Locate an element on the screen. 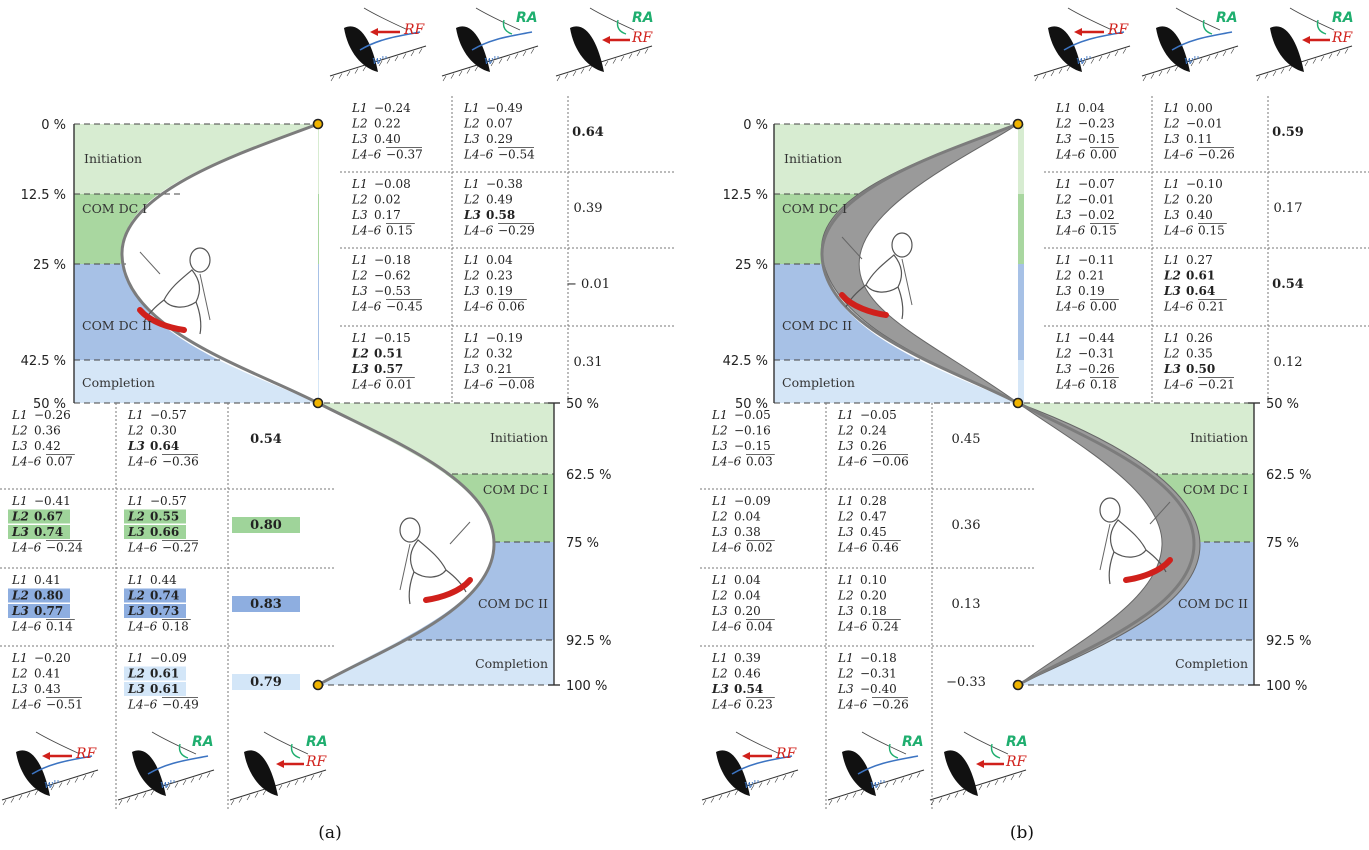  ra-arc is located at coordinates (1207, 27).